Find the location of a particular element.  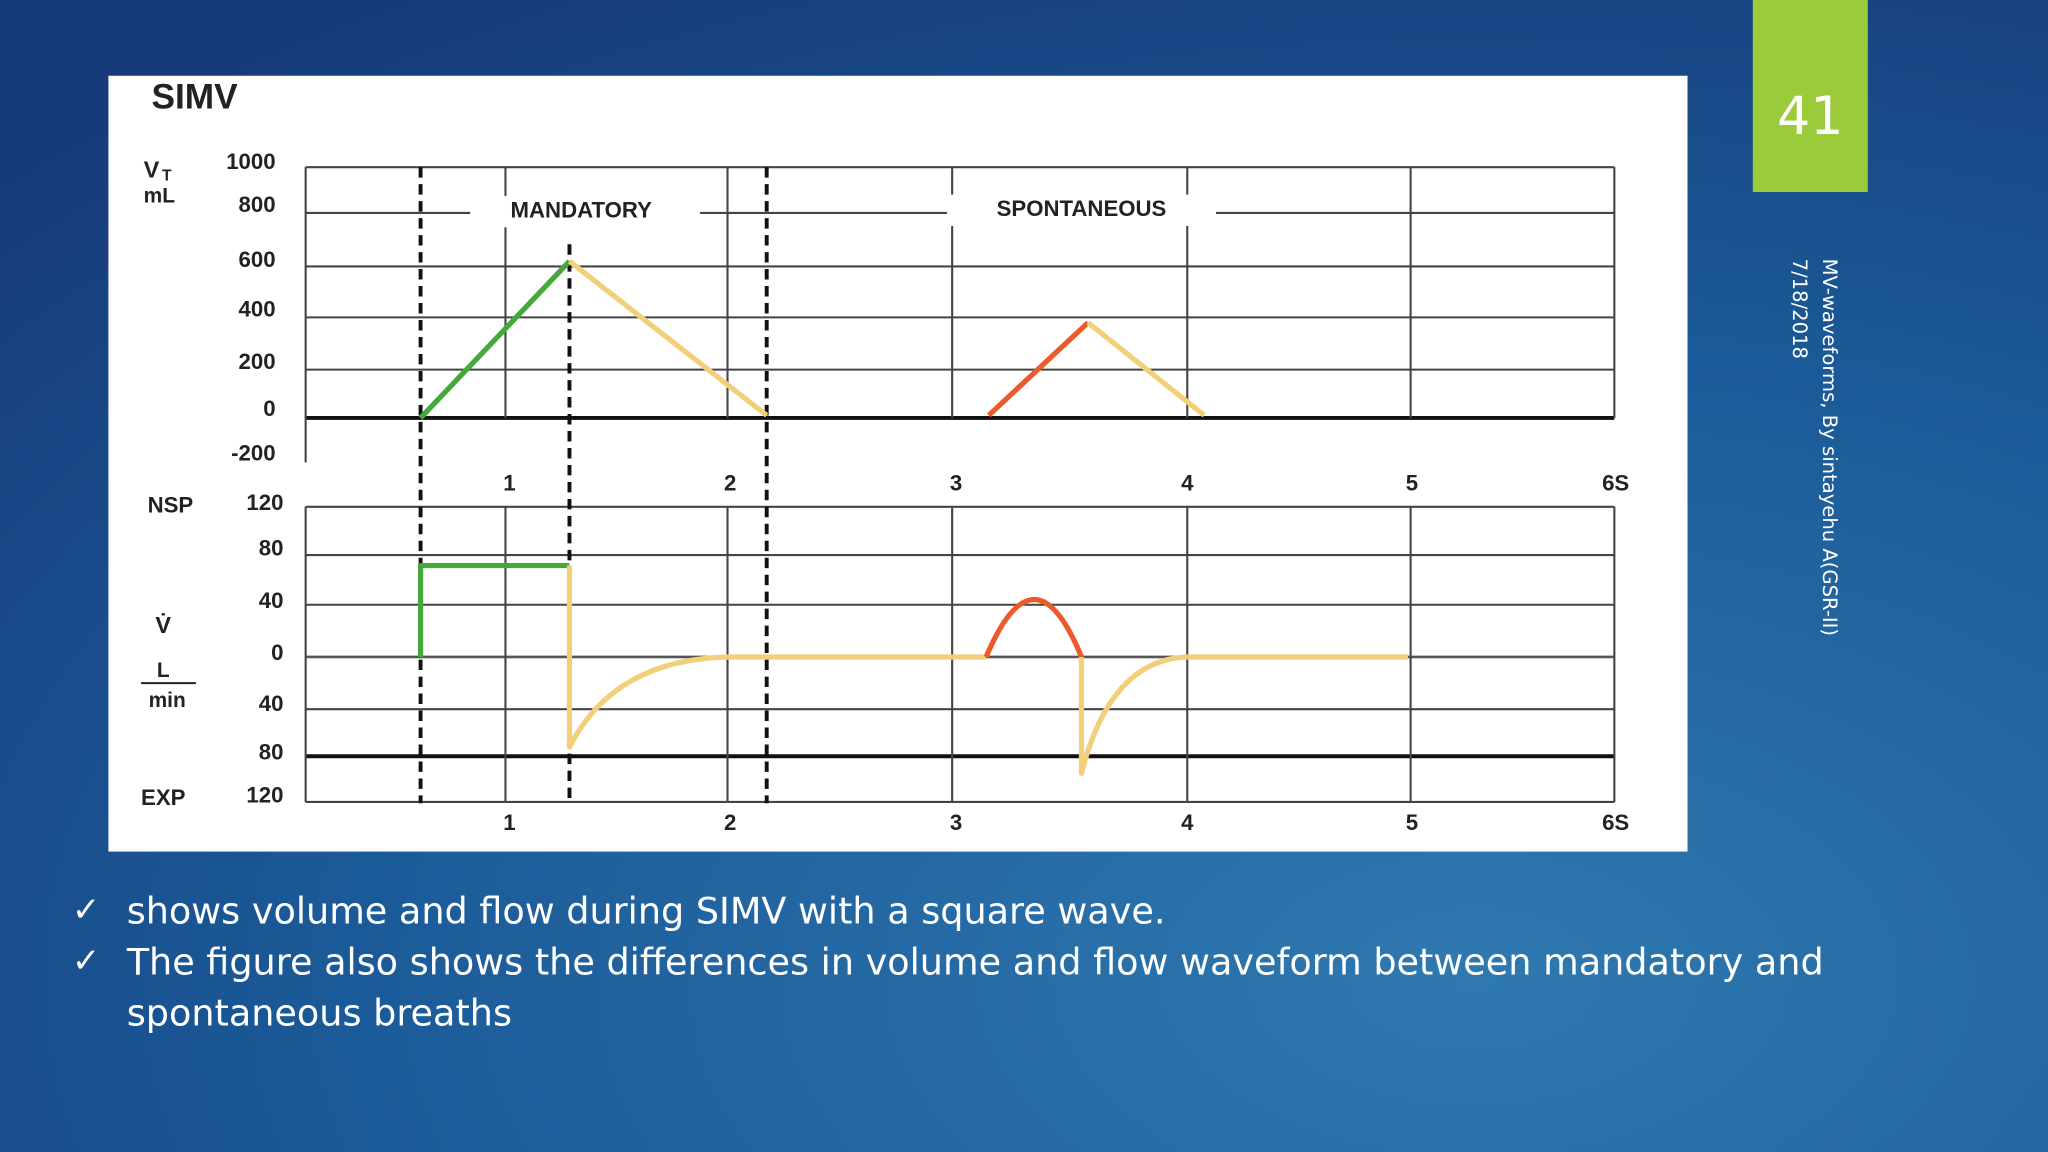

mandatory-volume-insp is located at coordinates (495, 339).